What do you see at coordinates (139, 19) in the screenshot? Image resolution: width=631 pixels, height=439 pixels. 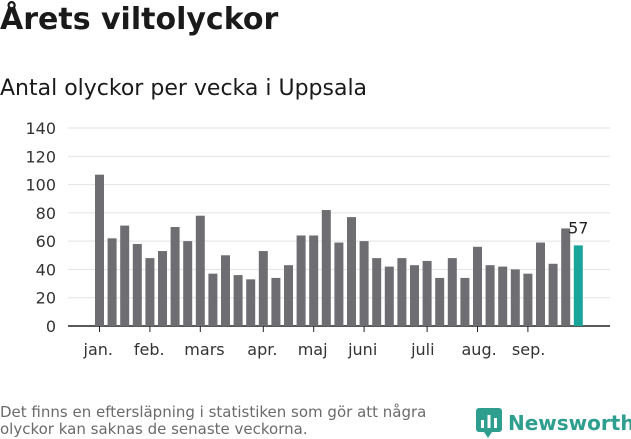 I see `chart-title: Årets viltolyckor` at bounding box center [139, 19].